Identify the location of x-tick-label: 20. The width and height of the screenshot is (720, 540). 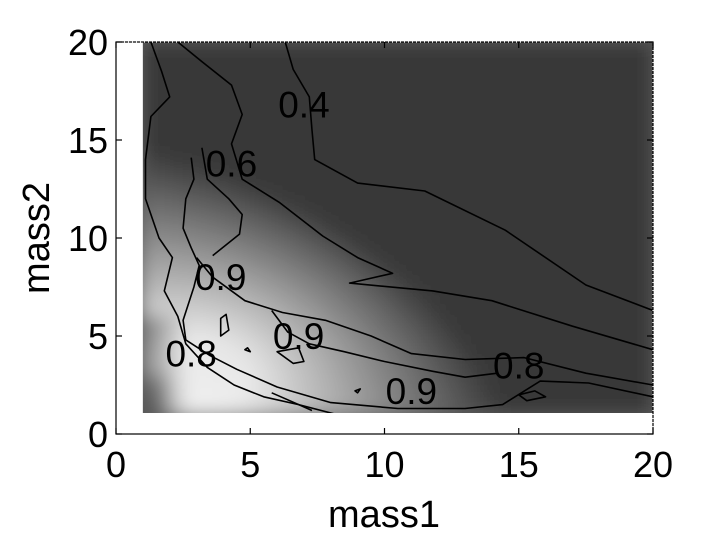
(653, 464).